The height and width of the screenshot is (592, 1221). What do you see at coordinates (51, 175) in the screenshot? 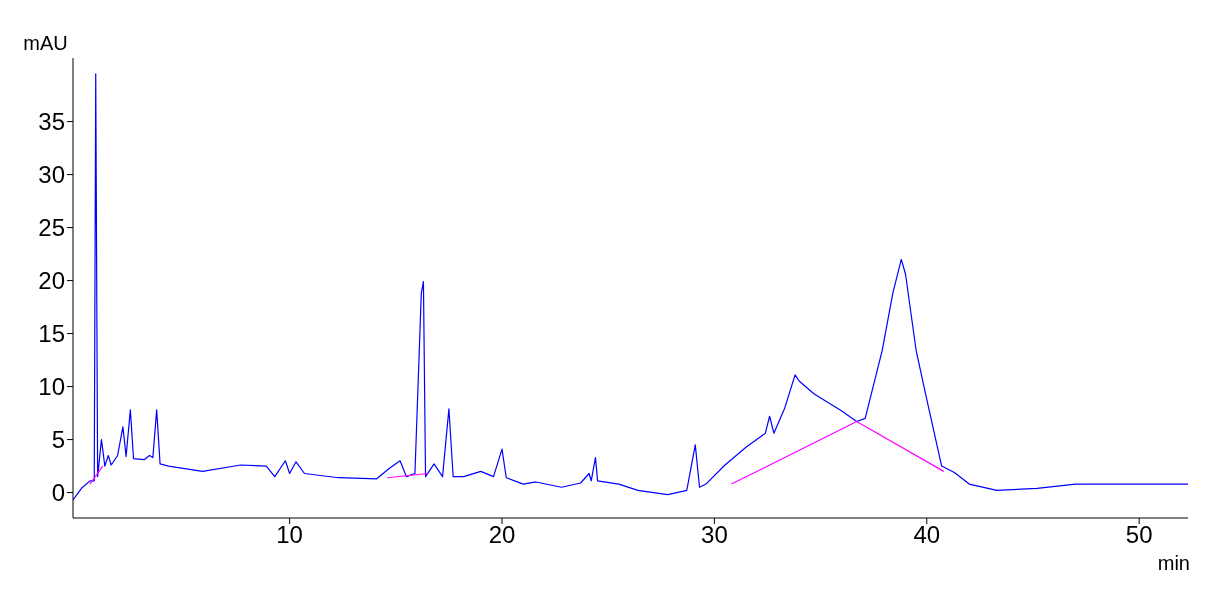
I see `y-tick-label: 30` at bounding box center [51, 175].